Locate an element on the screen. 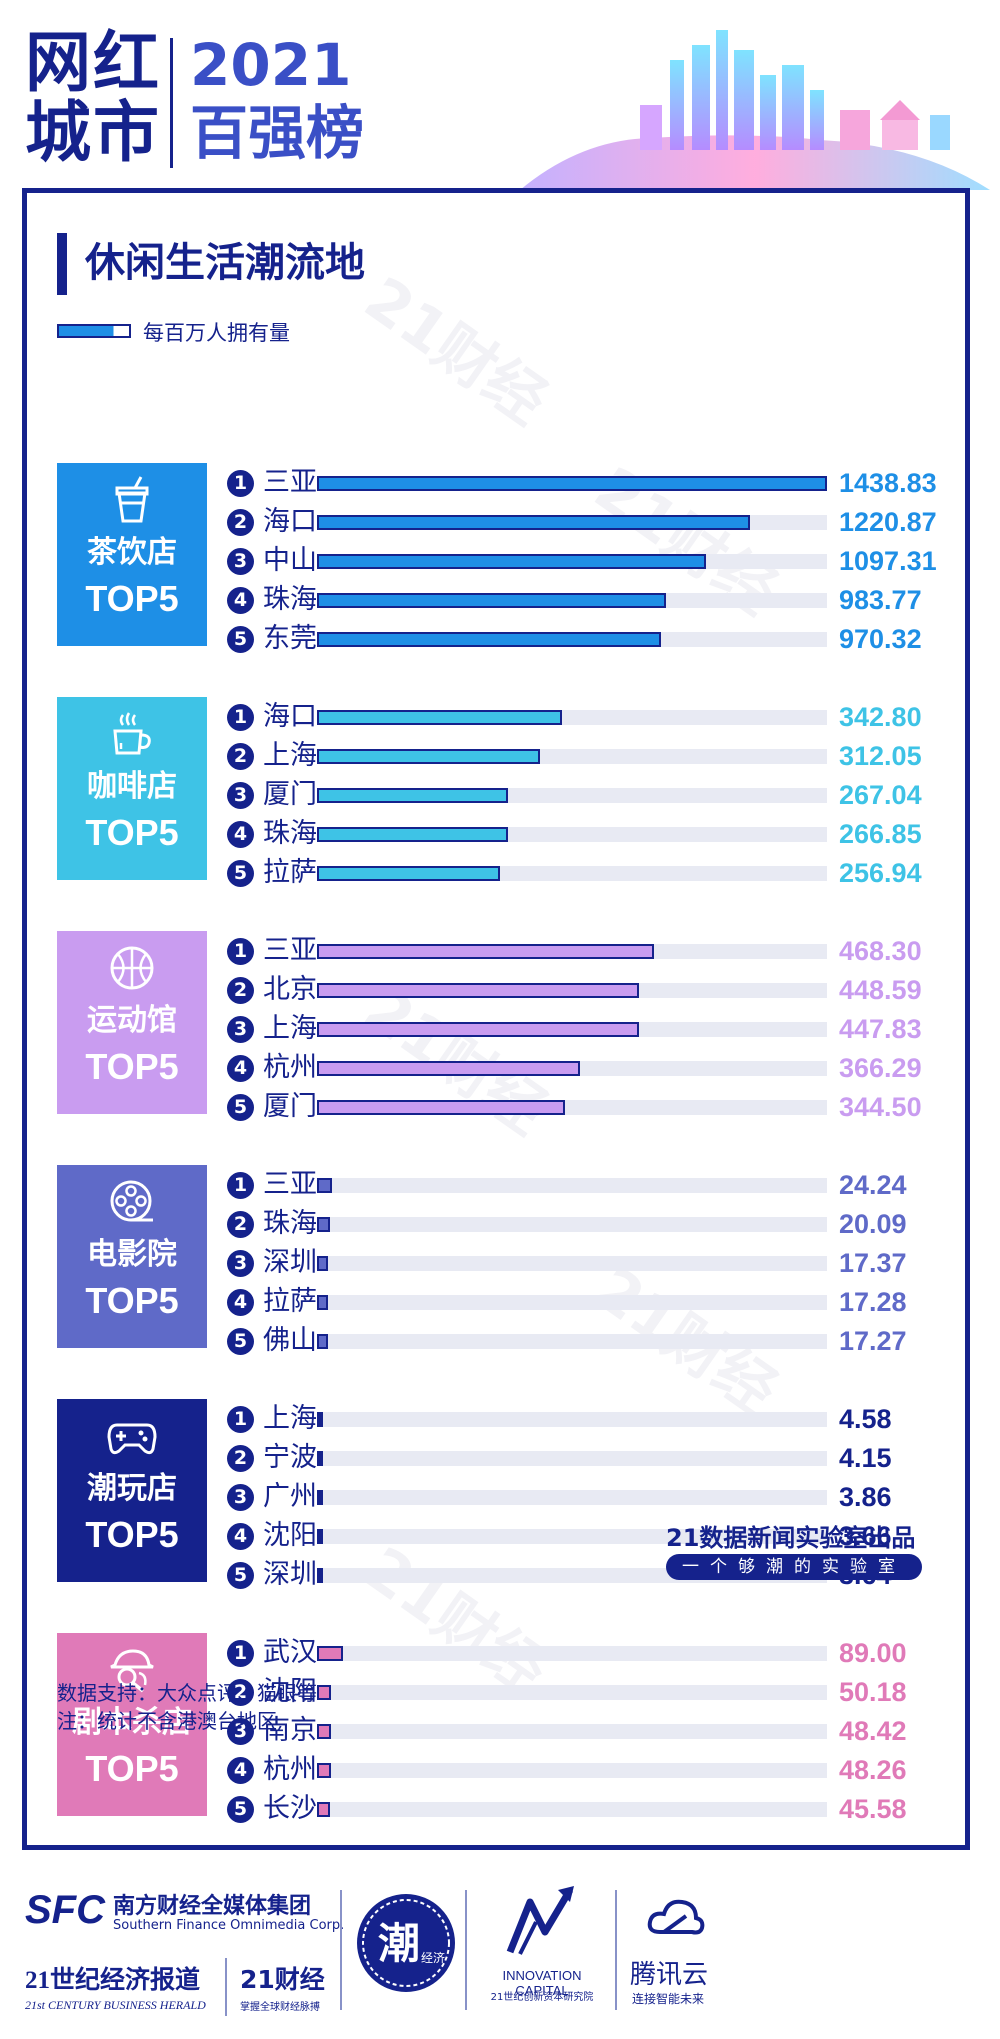 The width and height of the screenshot is (1000, 2039). city-label: 拉萨 is located at coordinates (290, 872).